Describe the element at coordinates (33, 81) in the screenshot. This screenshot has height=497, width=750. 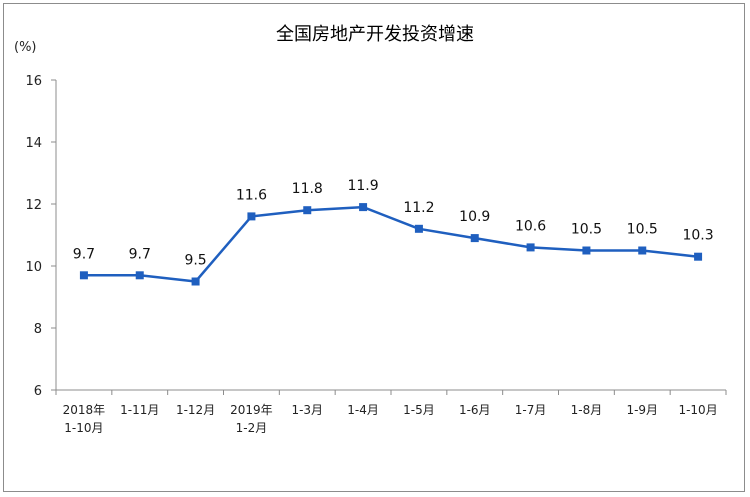
I see `y-tick-label: 16` at that location.